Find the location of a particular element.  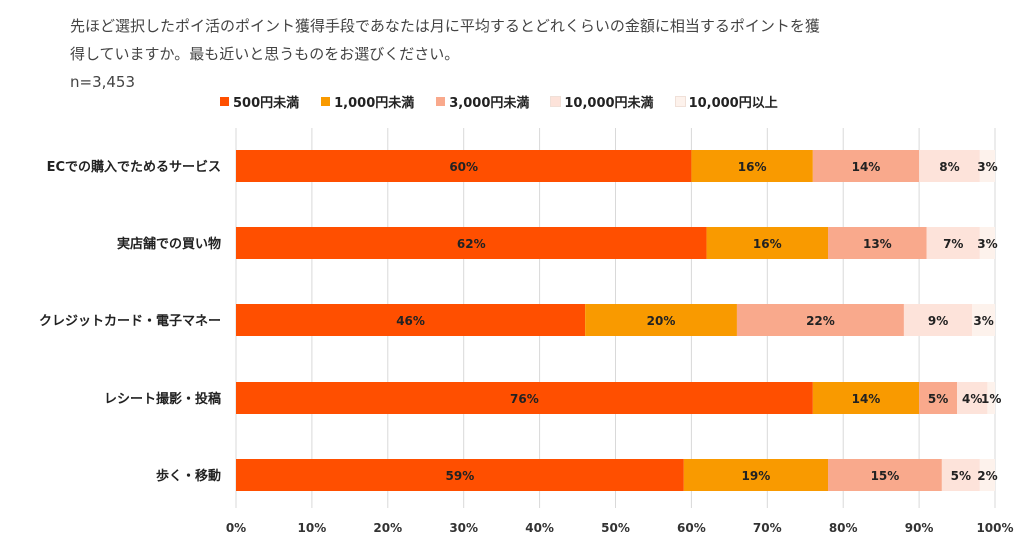

data-label: 62% is located at coordinates (471, 244).